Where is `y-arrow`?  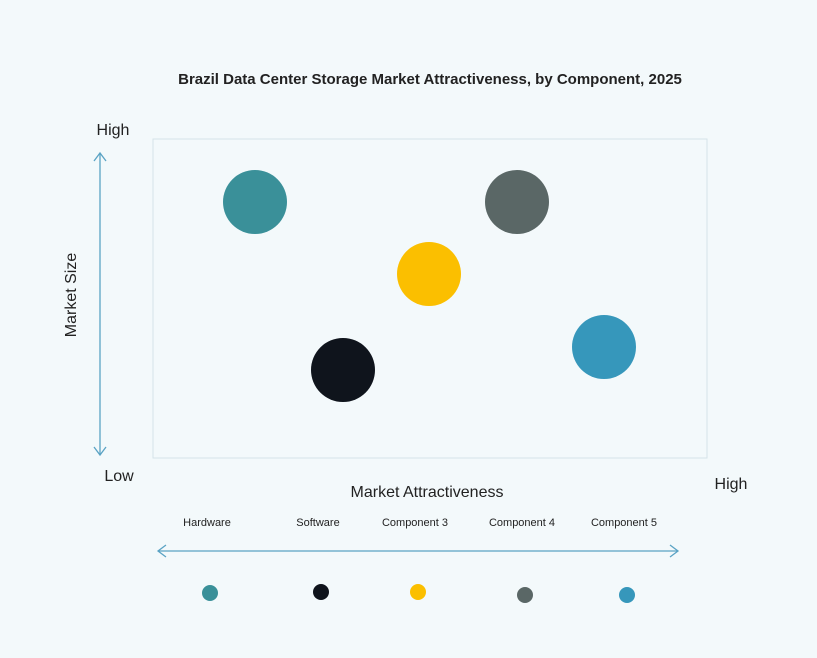 y-arrow is located at coordinates (100, 304).